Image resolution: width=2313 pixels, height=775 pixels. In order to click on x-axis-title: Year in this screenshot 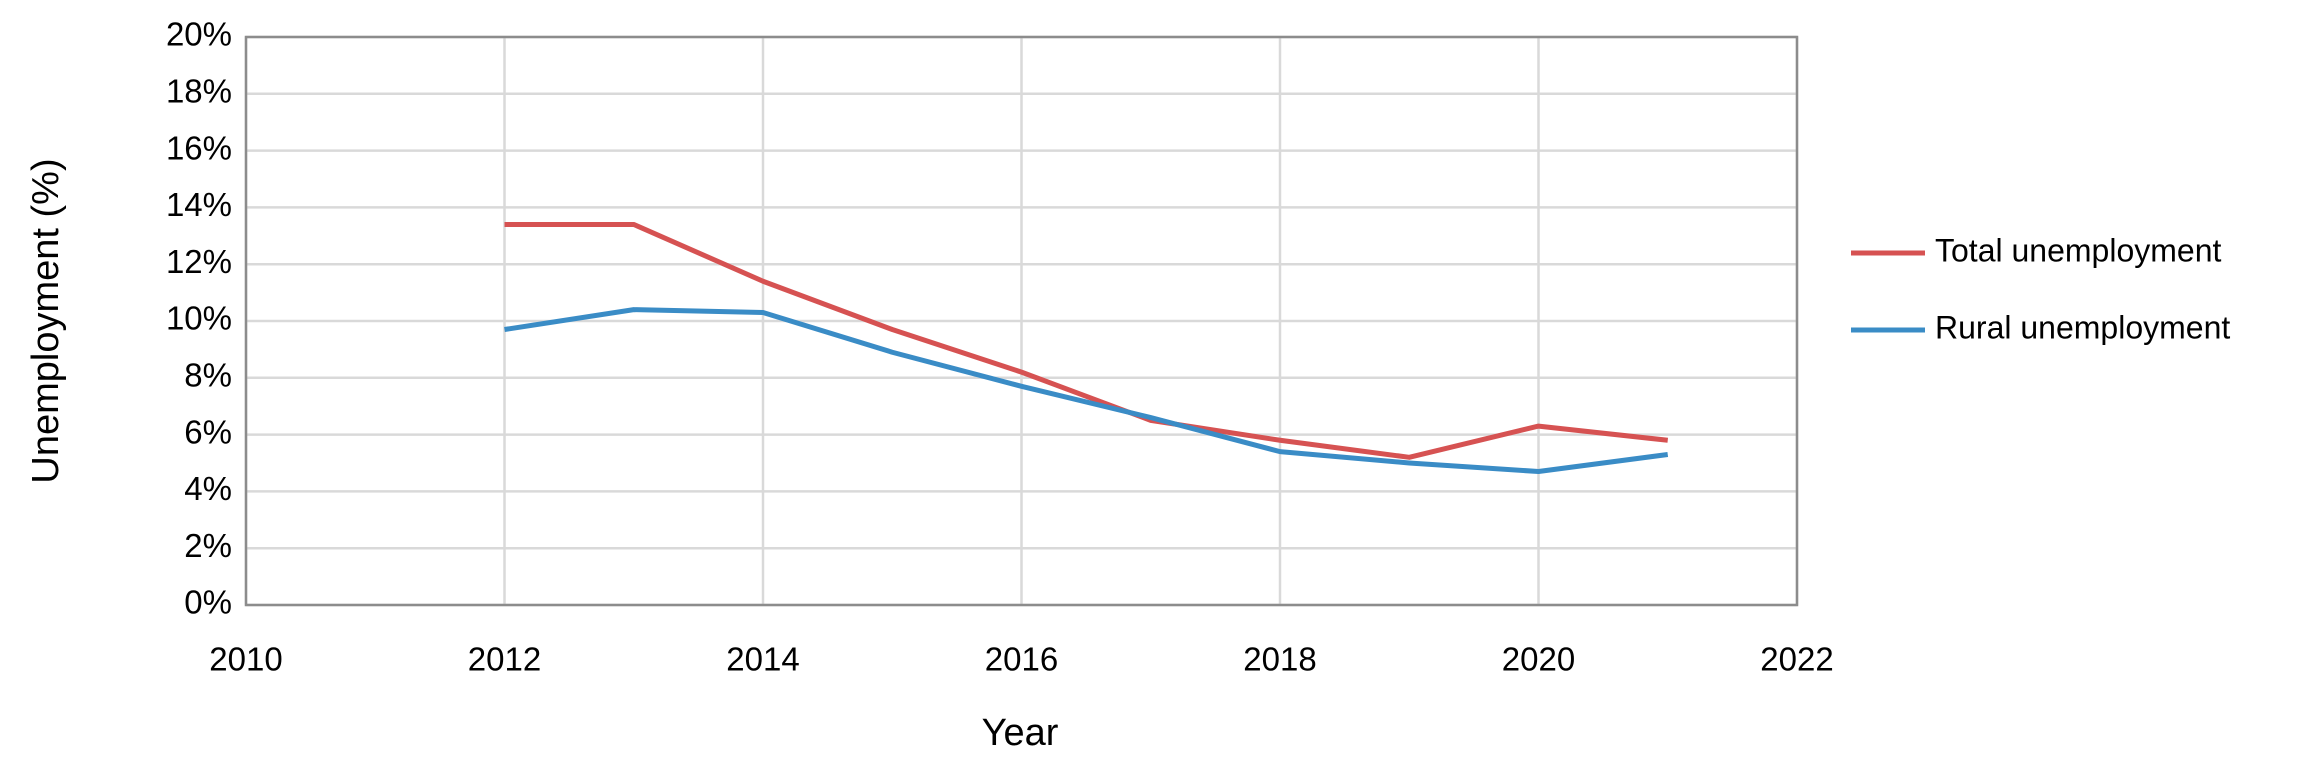, I will do `click(1020, 733)`.